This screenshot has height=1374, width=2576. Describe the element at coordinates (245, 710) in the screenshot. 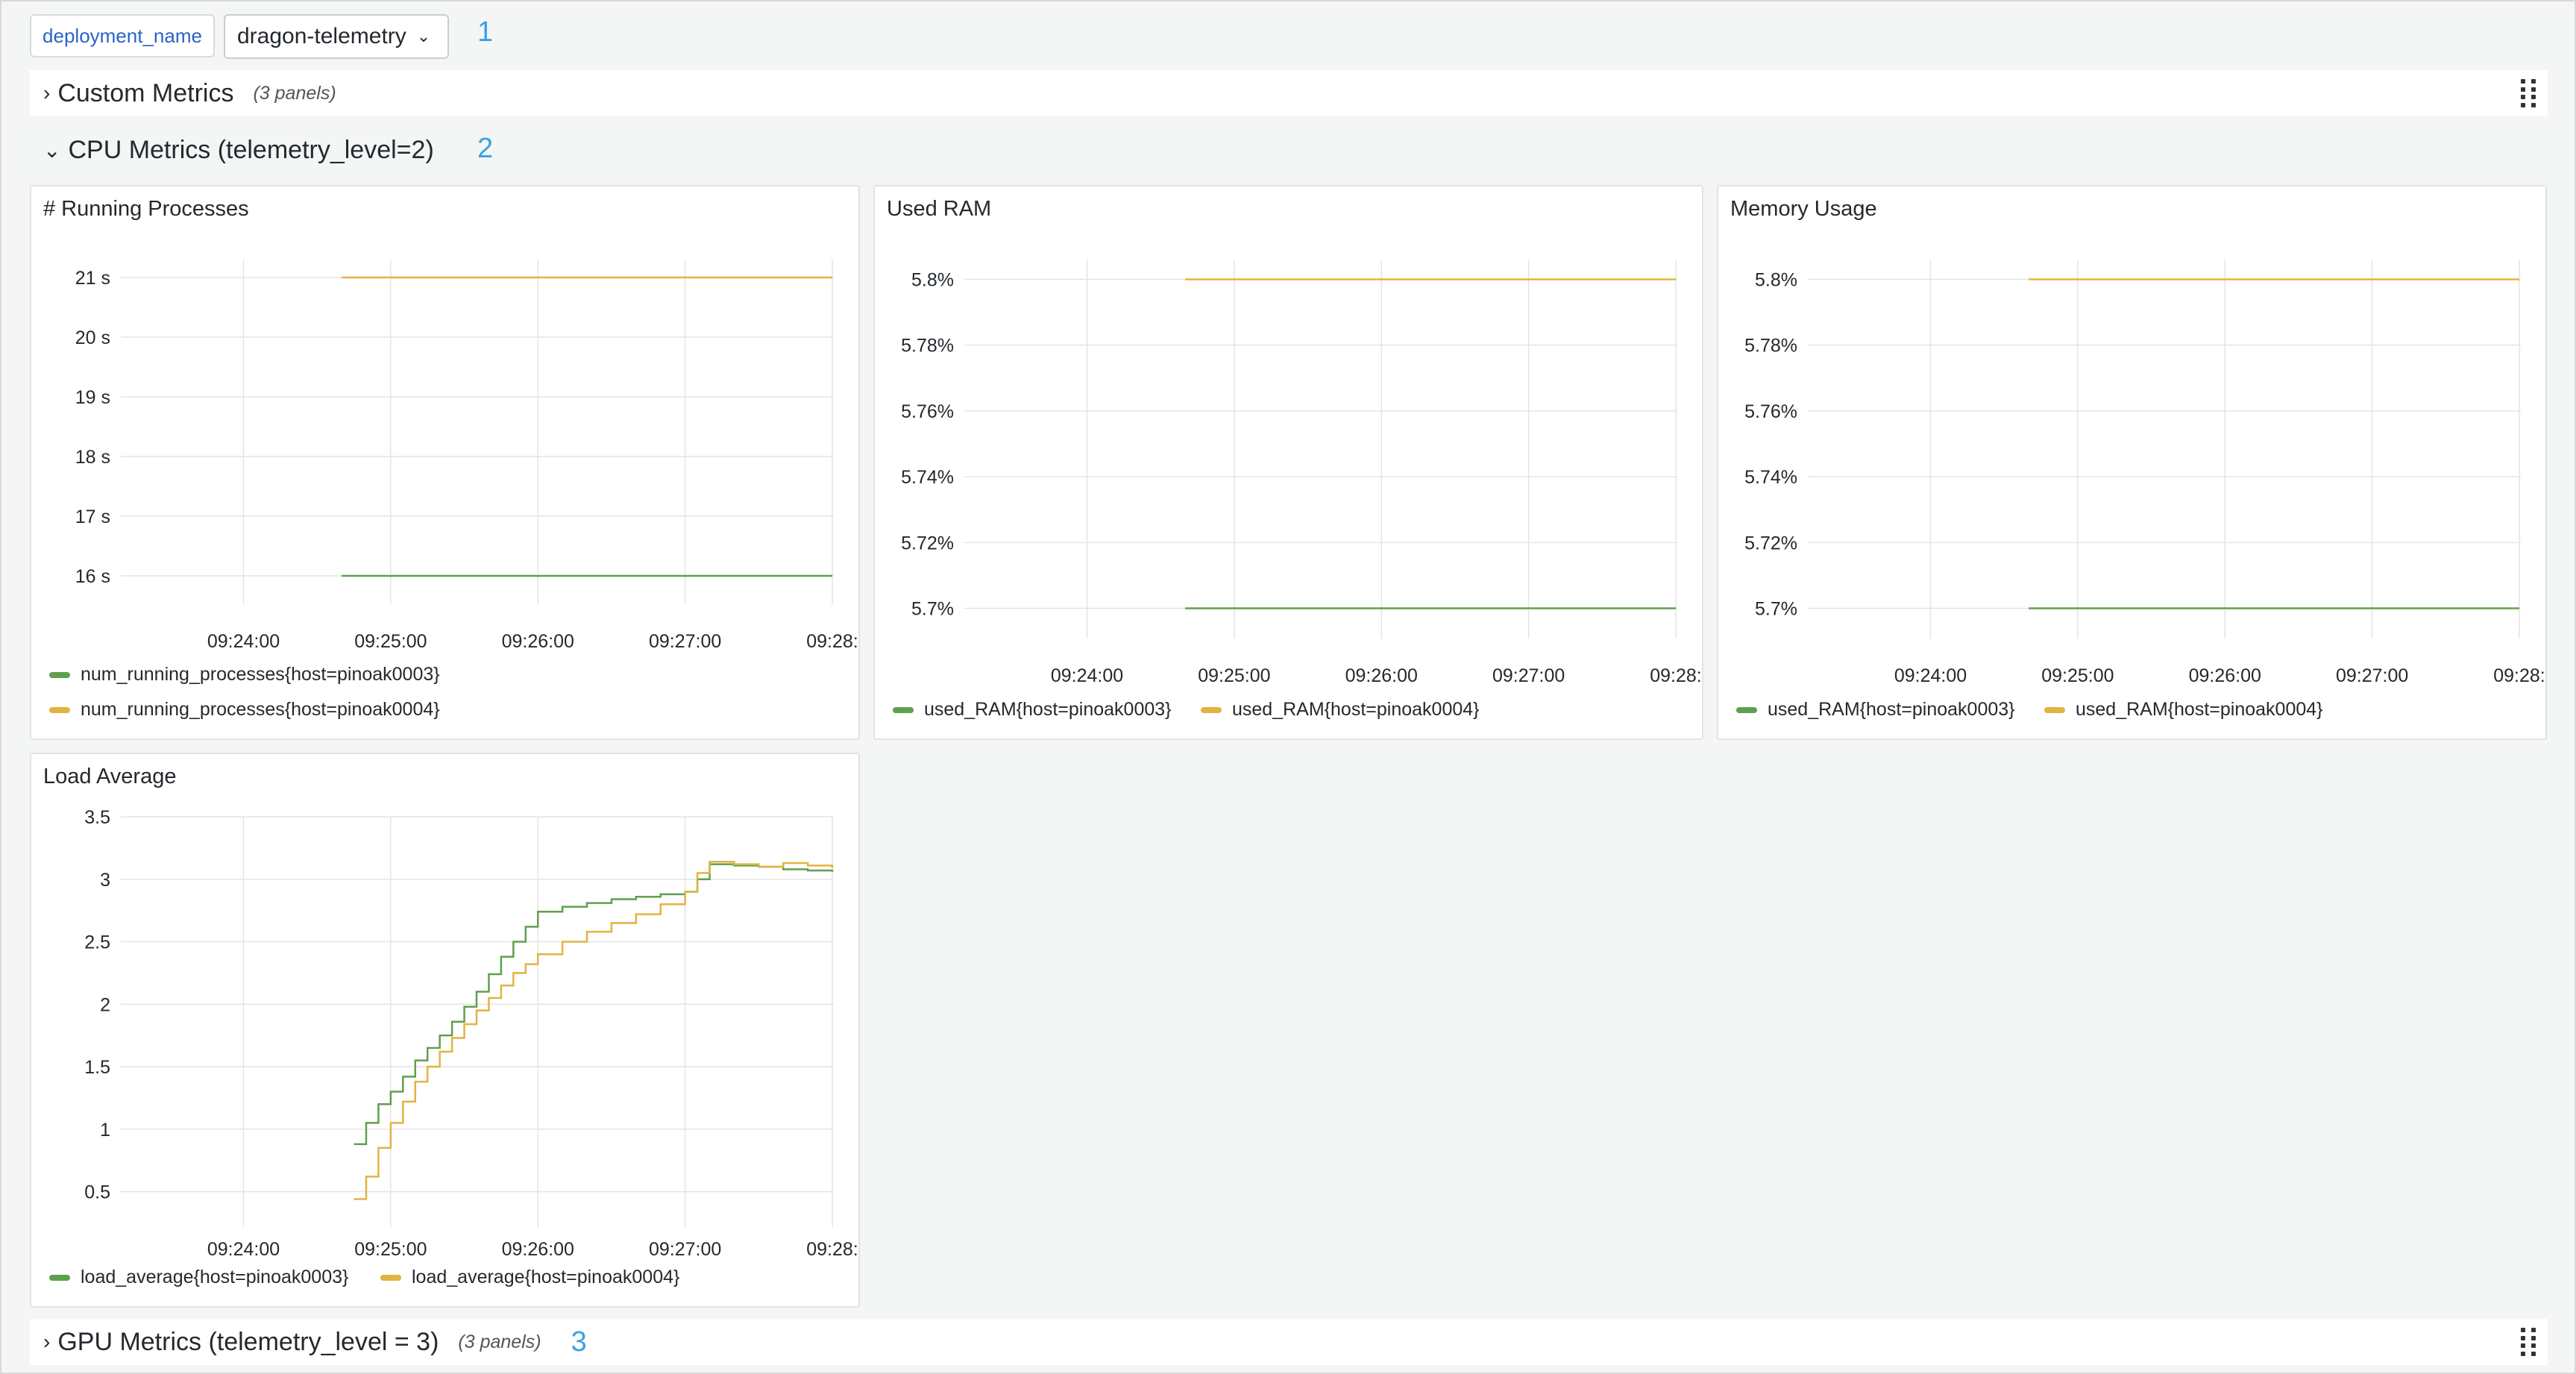

I see `legend-item: num_running_processes{host=pinoak0004}` at that location.